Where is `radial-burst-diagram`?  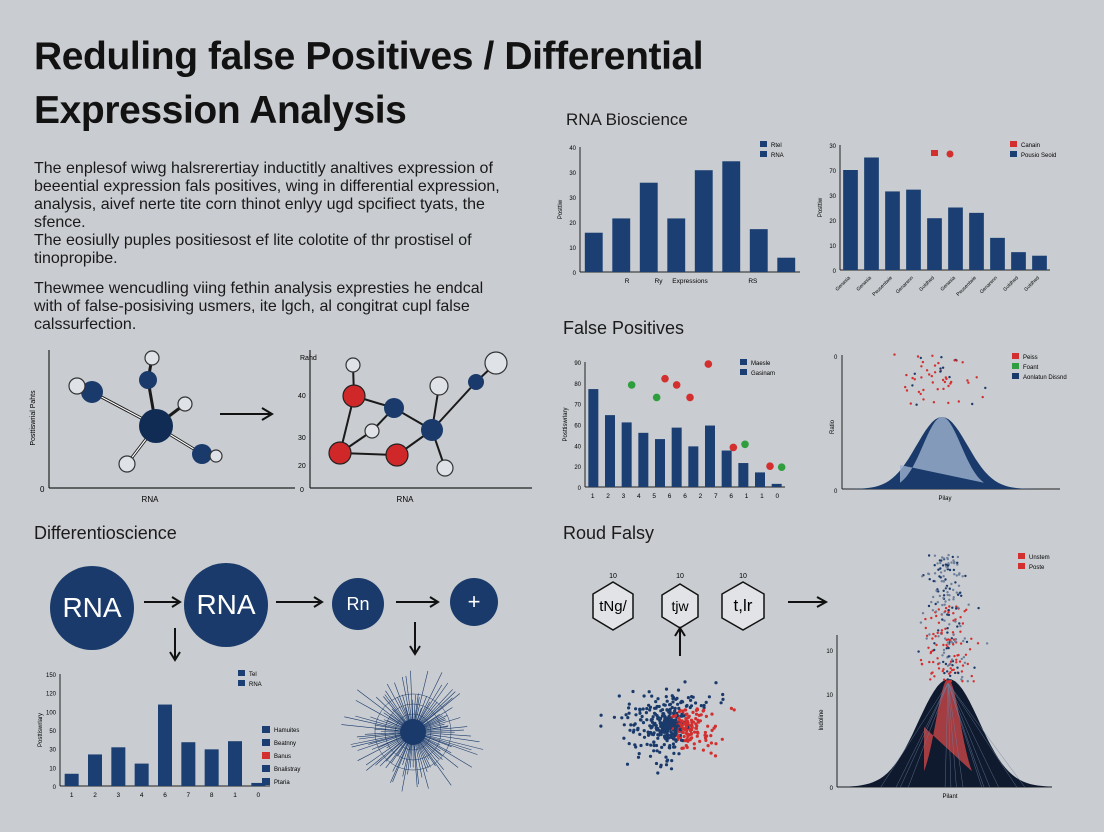 radial-burst-diagram is located at coordinates (412, 731).